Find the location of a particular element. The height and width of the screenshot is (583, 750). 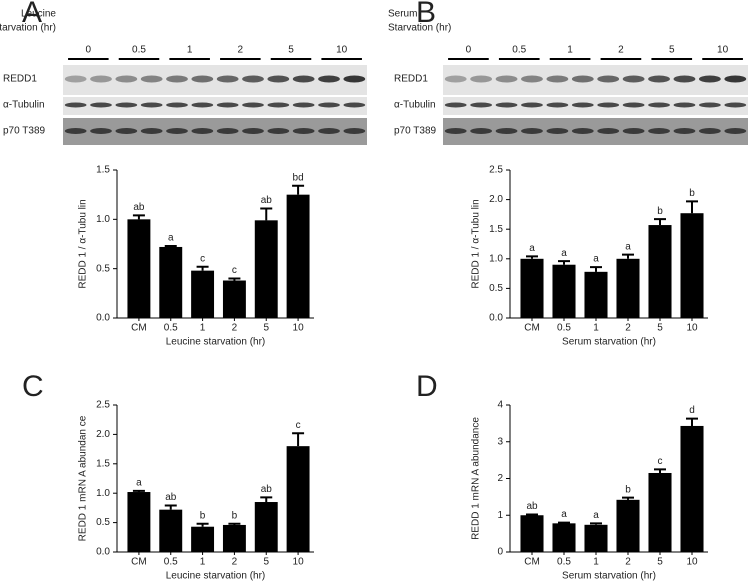

lane-label: 0 is located at coordinates (469, 50).